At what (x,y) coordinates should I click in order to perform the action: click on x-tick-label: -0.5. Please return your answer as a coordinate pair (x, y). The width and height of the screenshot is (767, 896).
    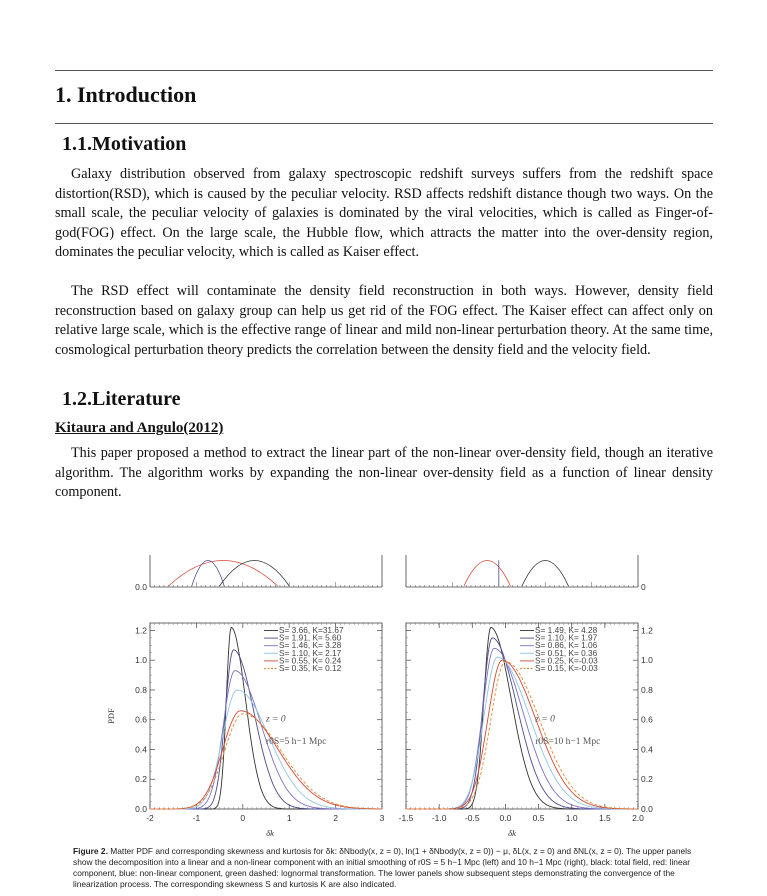
    Looking at the image, I should click on (472, 818).